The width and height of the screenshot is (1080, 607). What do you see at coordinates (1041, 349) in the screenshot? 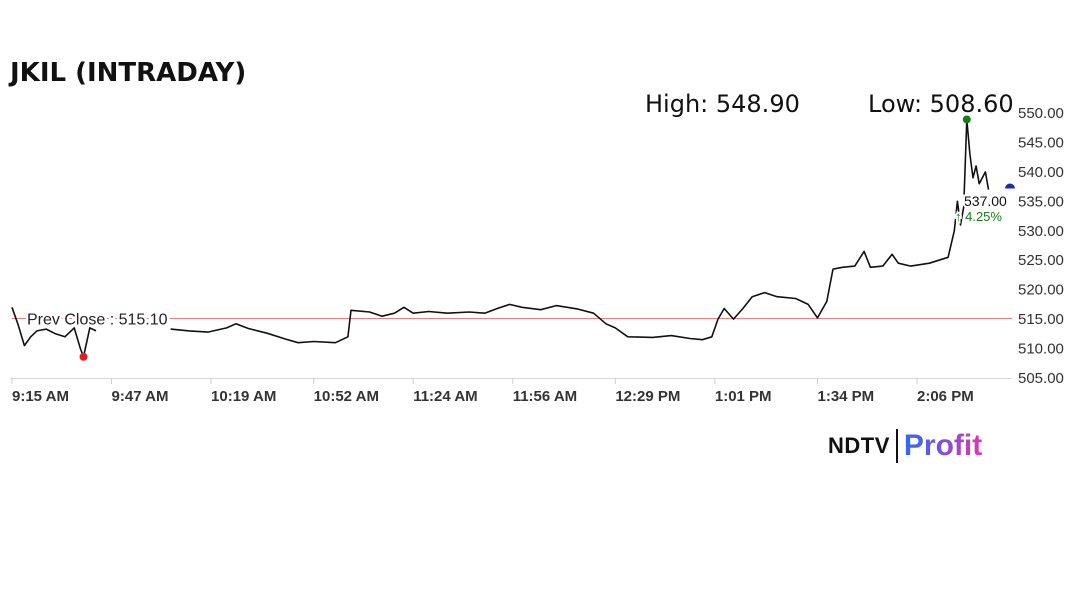
I see `y-tick-label: 510.00` at bounding box center [1041, 349].